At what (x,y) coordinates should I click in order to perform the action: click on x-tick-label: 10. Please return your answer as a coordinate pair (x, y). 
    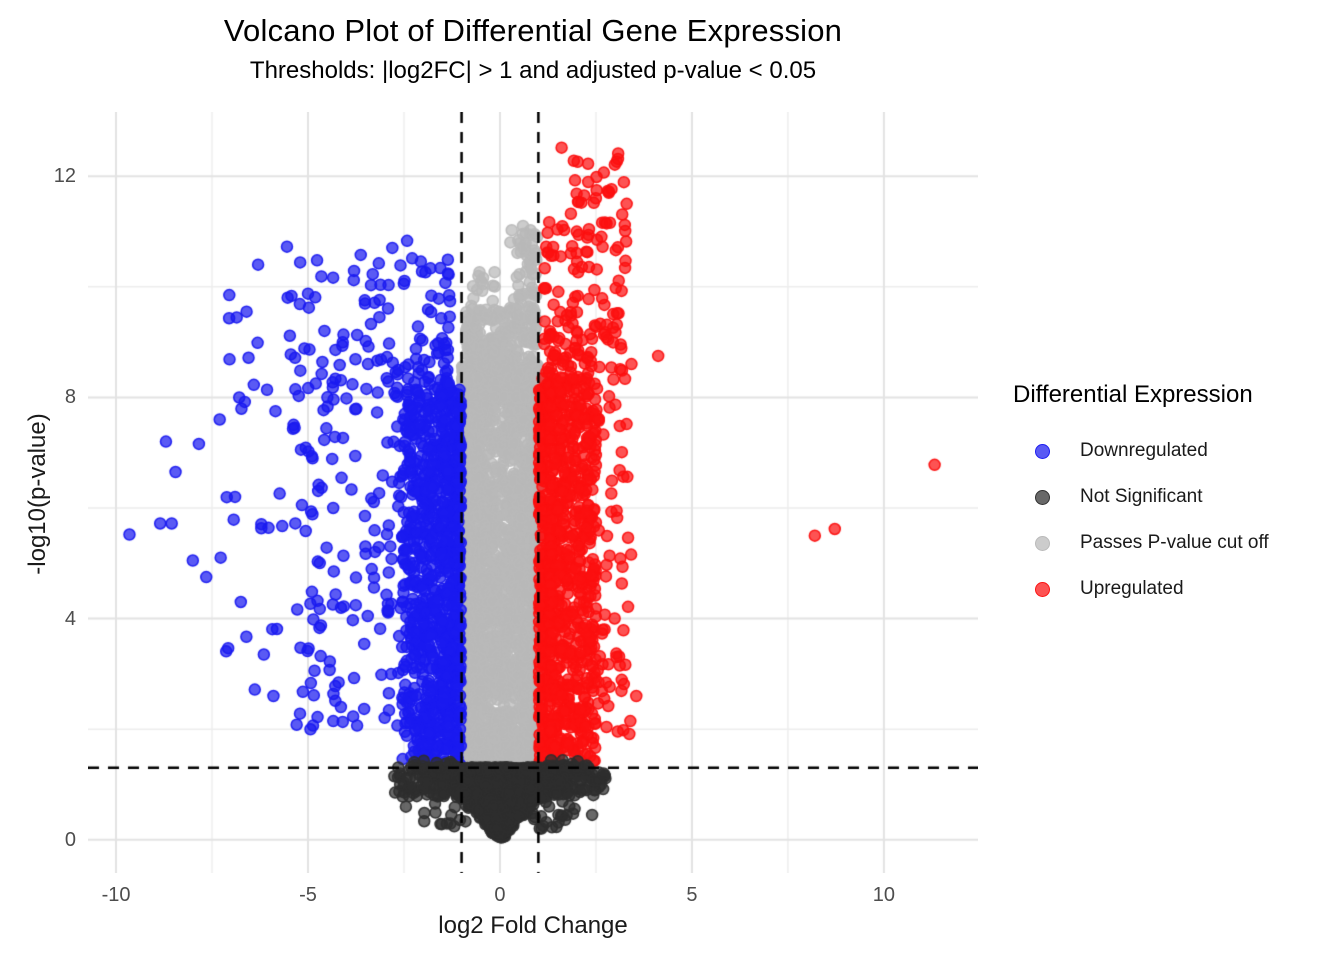
    Looking at the image, I should click on (884, 895).